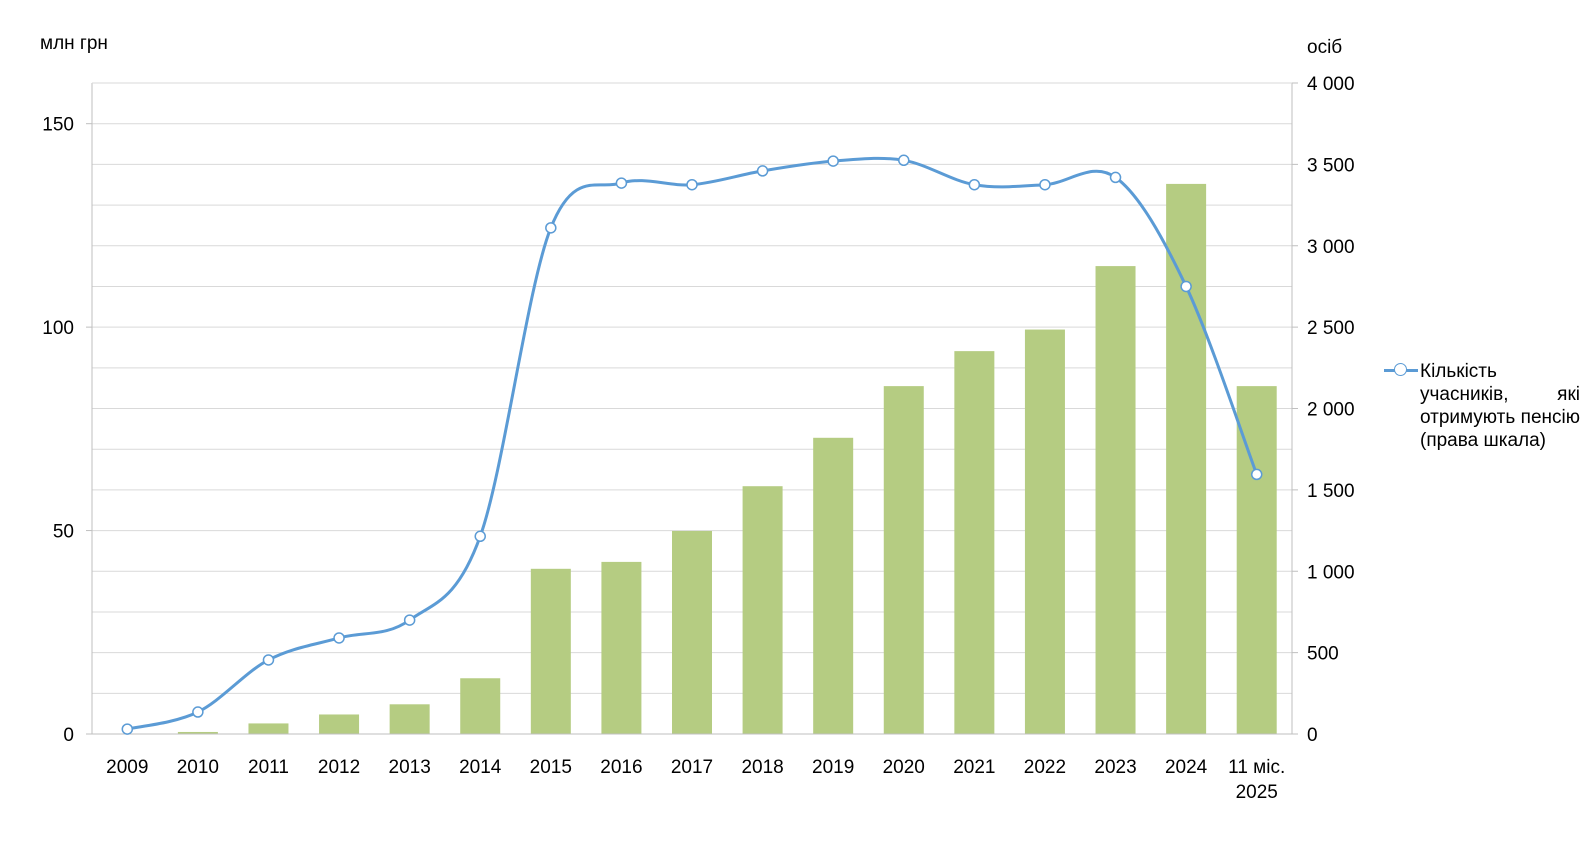 Image resolution: width=1585 pixels, height=850 pixels. Describe the element at coordinates (68, 735) in the screenshot. I see `left-tick-label: 0` at that location.